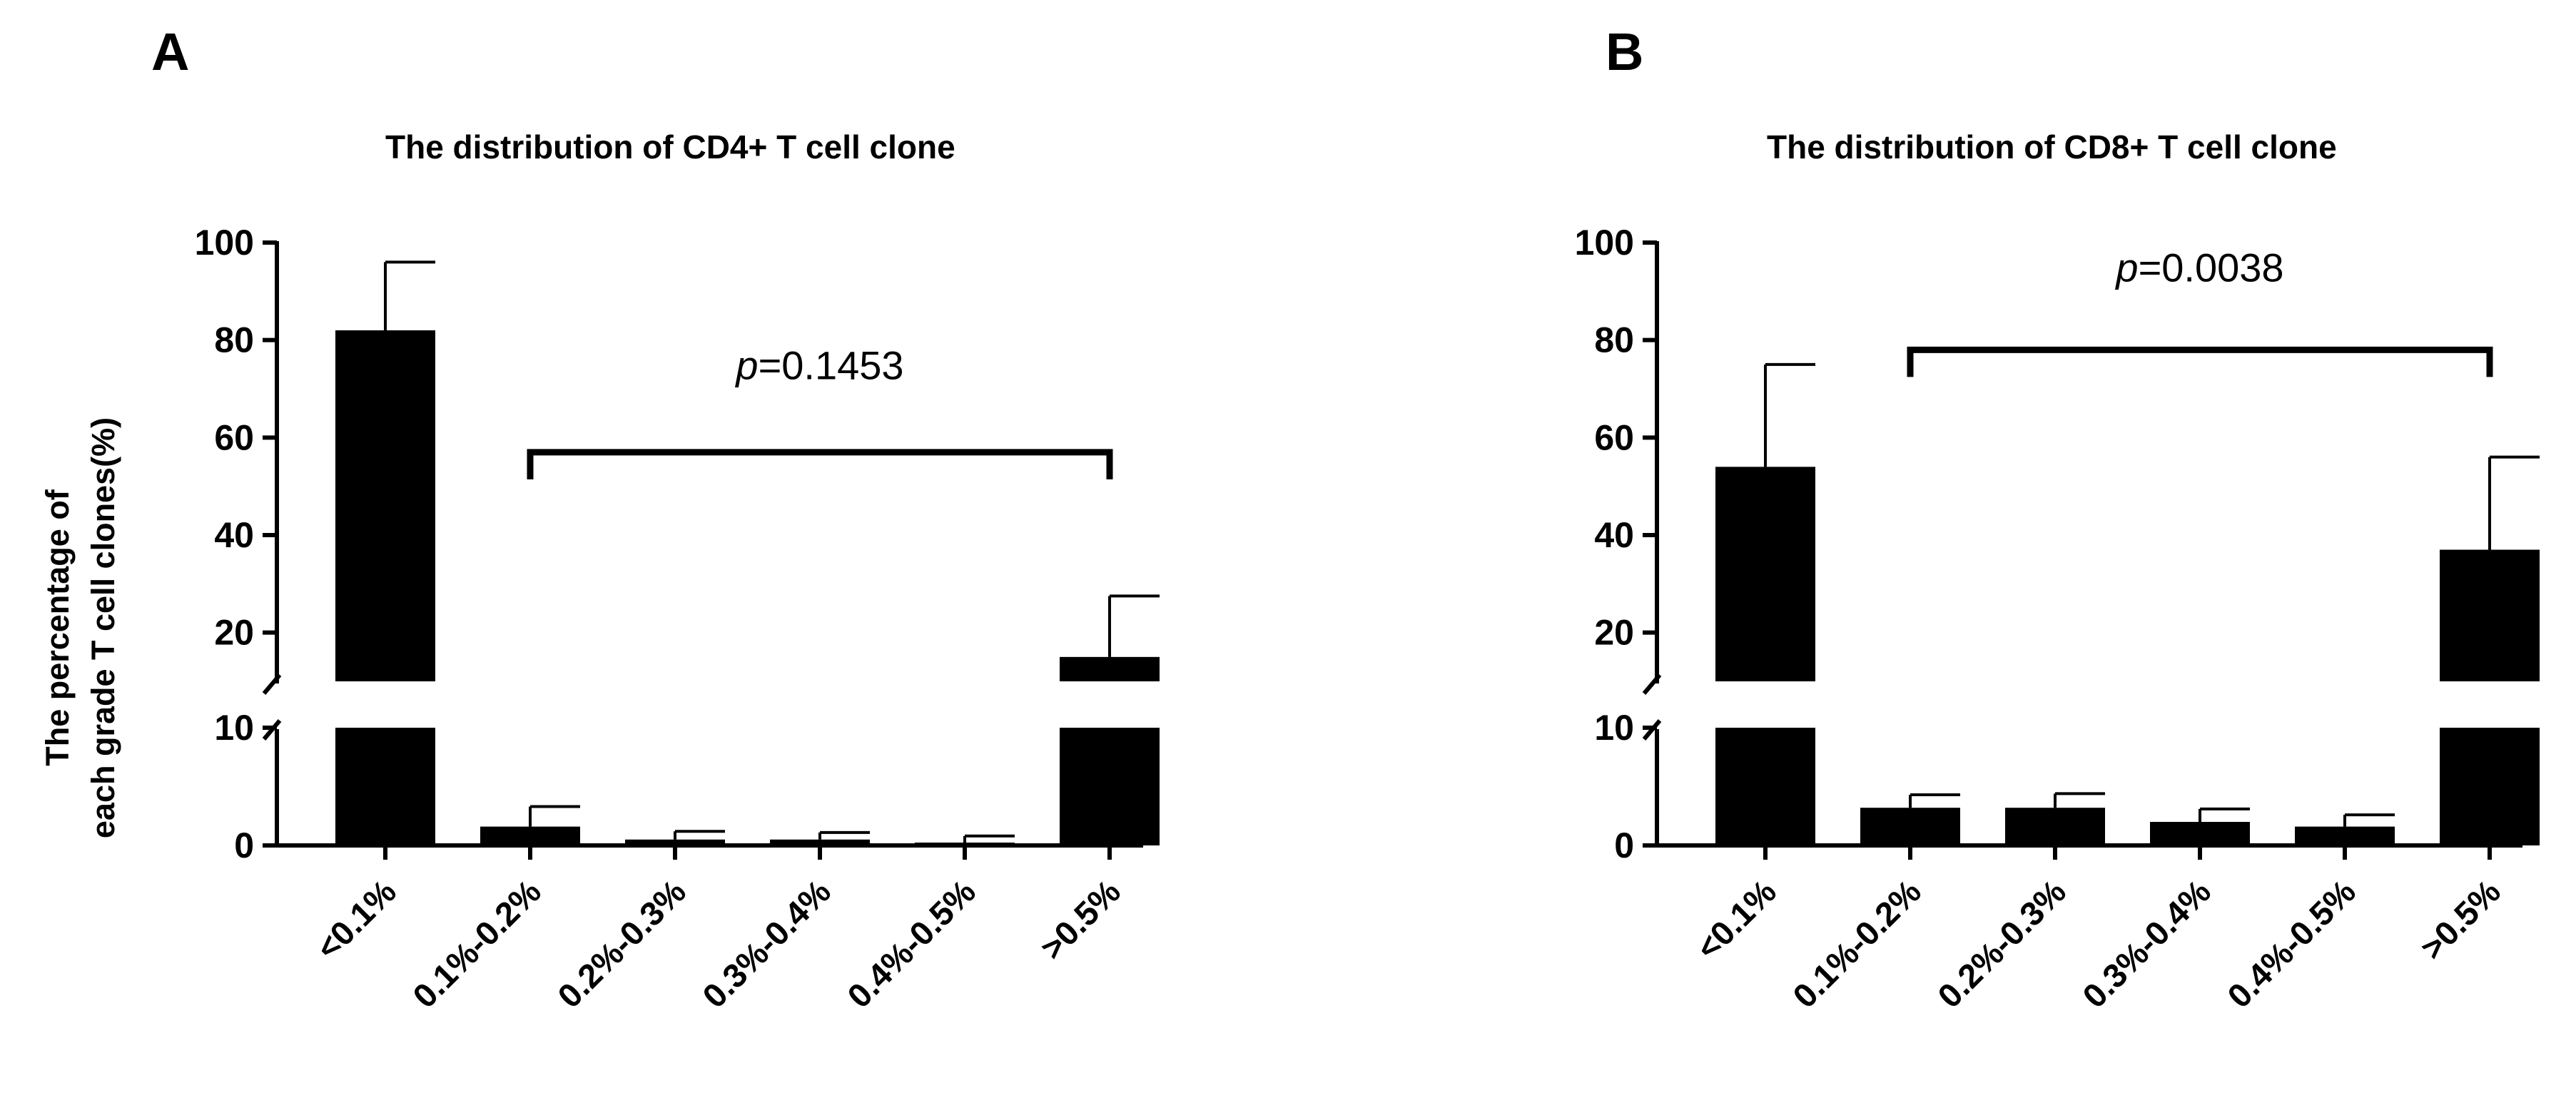 The width and height of the screenshot is (2576, 1093). I want to click on chart-title-b: The distribution of CD8+ T cell clone, so click(2052, 147).